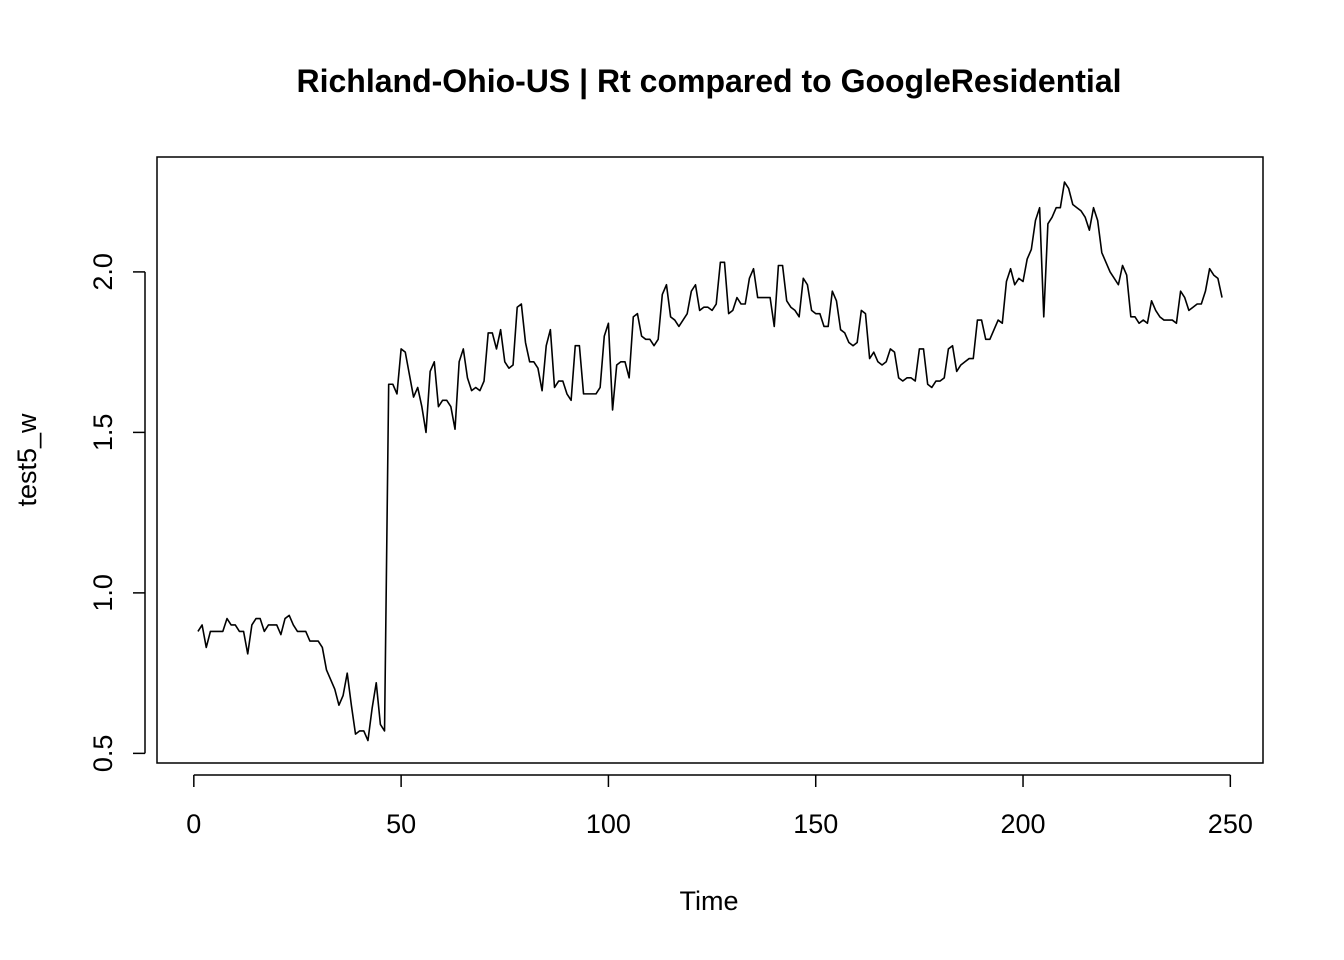  I want to click on x-tick-label: 200, so click(1022, 824).